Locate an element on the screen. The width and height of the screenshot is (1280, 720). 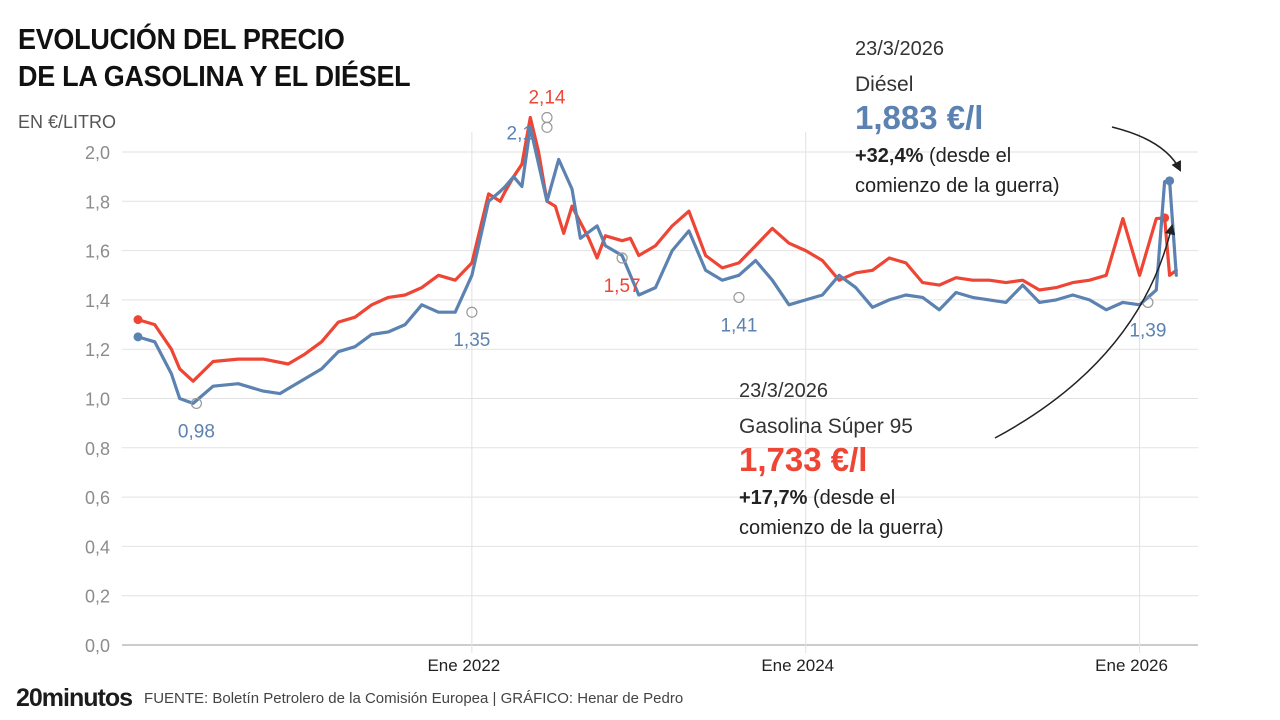
gasoline-change-text-line-2: comienzo de la guerra) is located at coordinates (841, 528).